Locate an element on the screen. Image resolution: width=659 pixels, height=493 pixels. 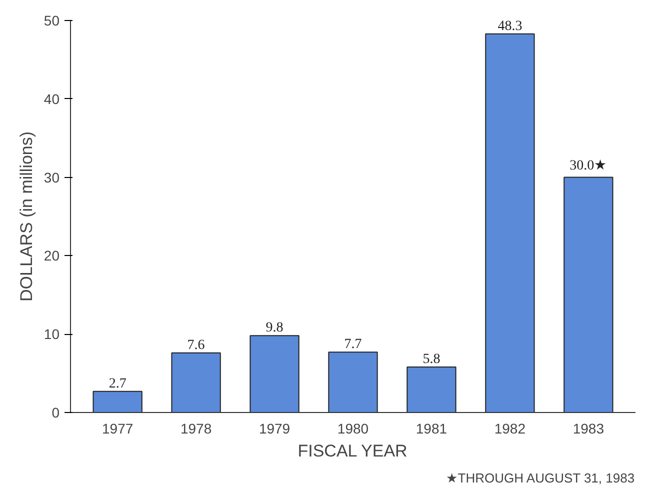
x-axis-title: FISCAL YEAR is located at coordinates (353, 451).